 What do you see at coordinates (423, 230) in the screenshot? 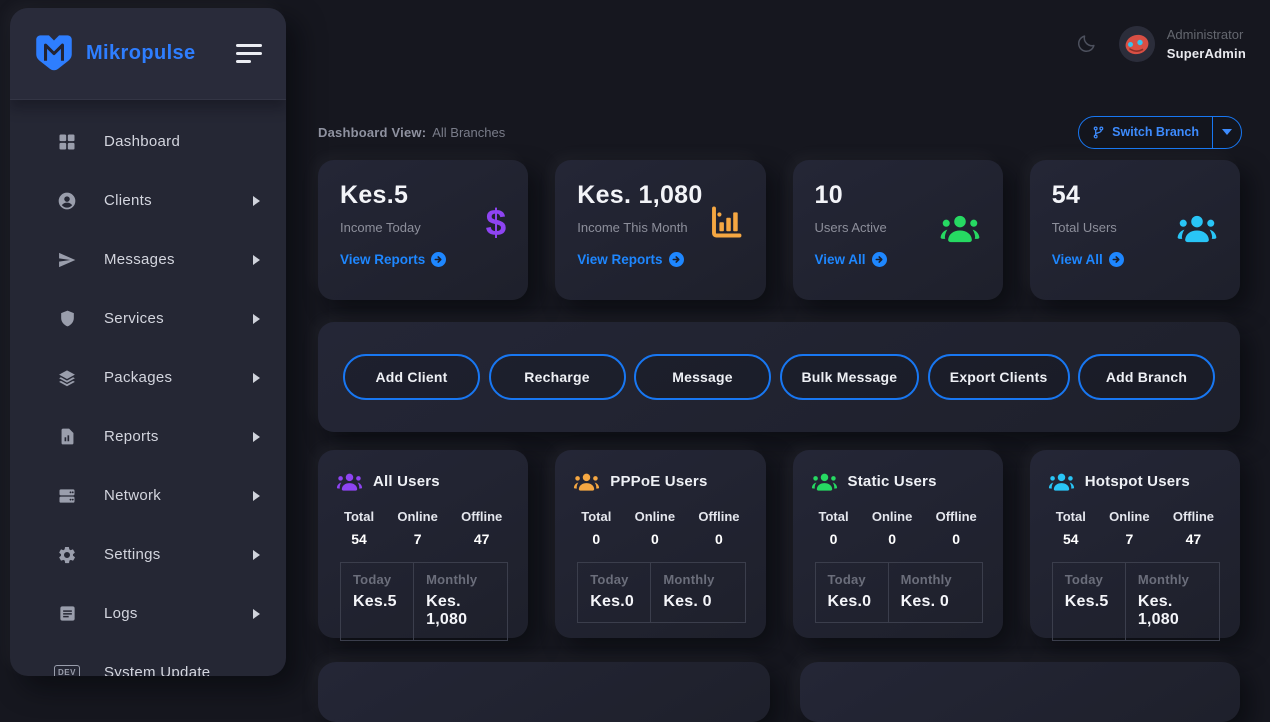
I see `stat-card-income-today: Kes.5 Income Today View Reports $` at bounding box center [423, 230].